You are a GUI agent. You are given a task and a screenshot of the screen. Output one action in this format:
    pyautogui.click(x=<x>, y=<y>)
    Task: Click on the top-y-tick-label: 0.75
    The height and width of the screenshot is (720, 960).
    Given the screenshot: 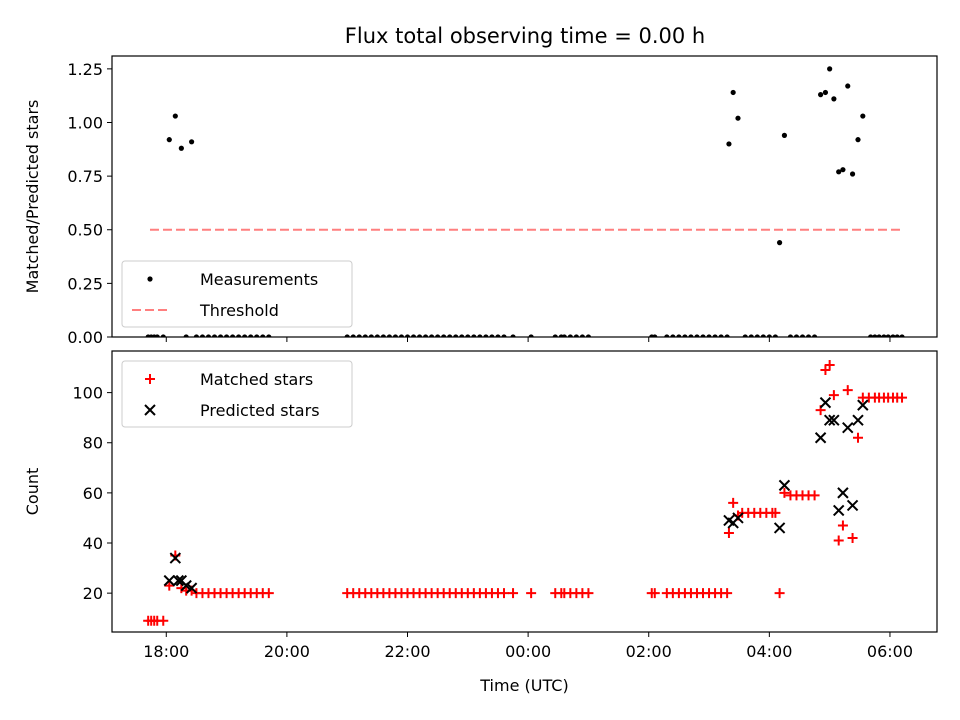 What is the action you would take?
    pyautogui.click(x=85, y=176)
    